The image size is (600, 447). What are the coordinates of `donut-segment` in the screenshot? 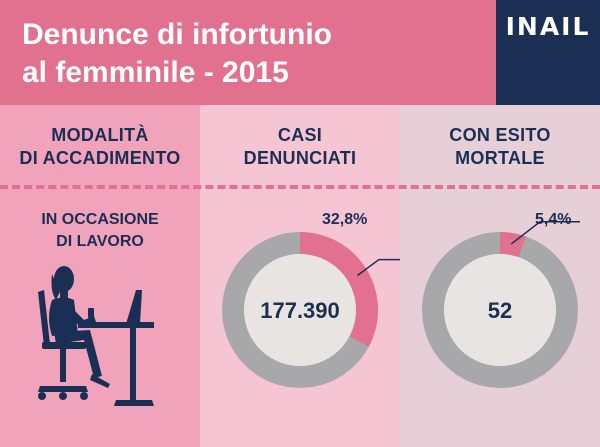 It's located at (339, 289).